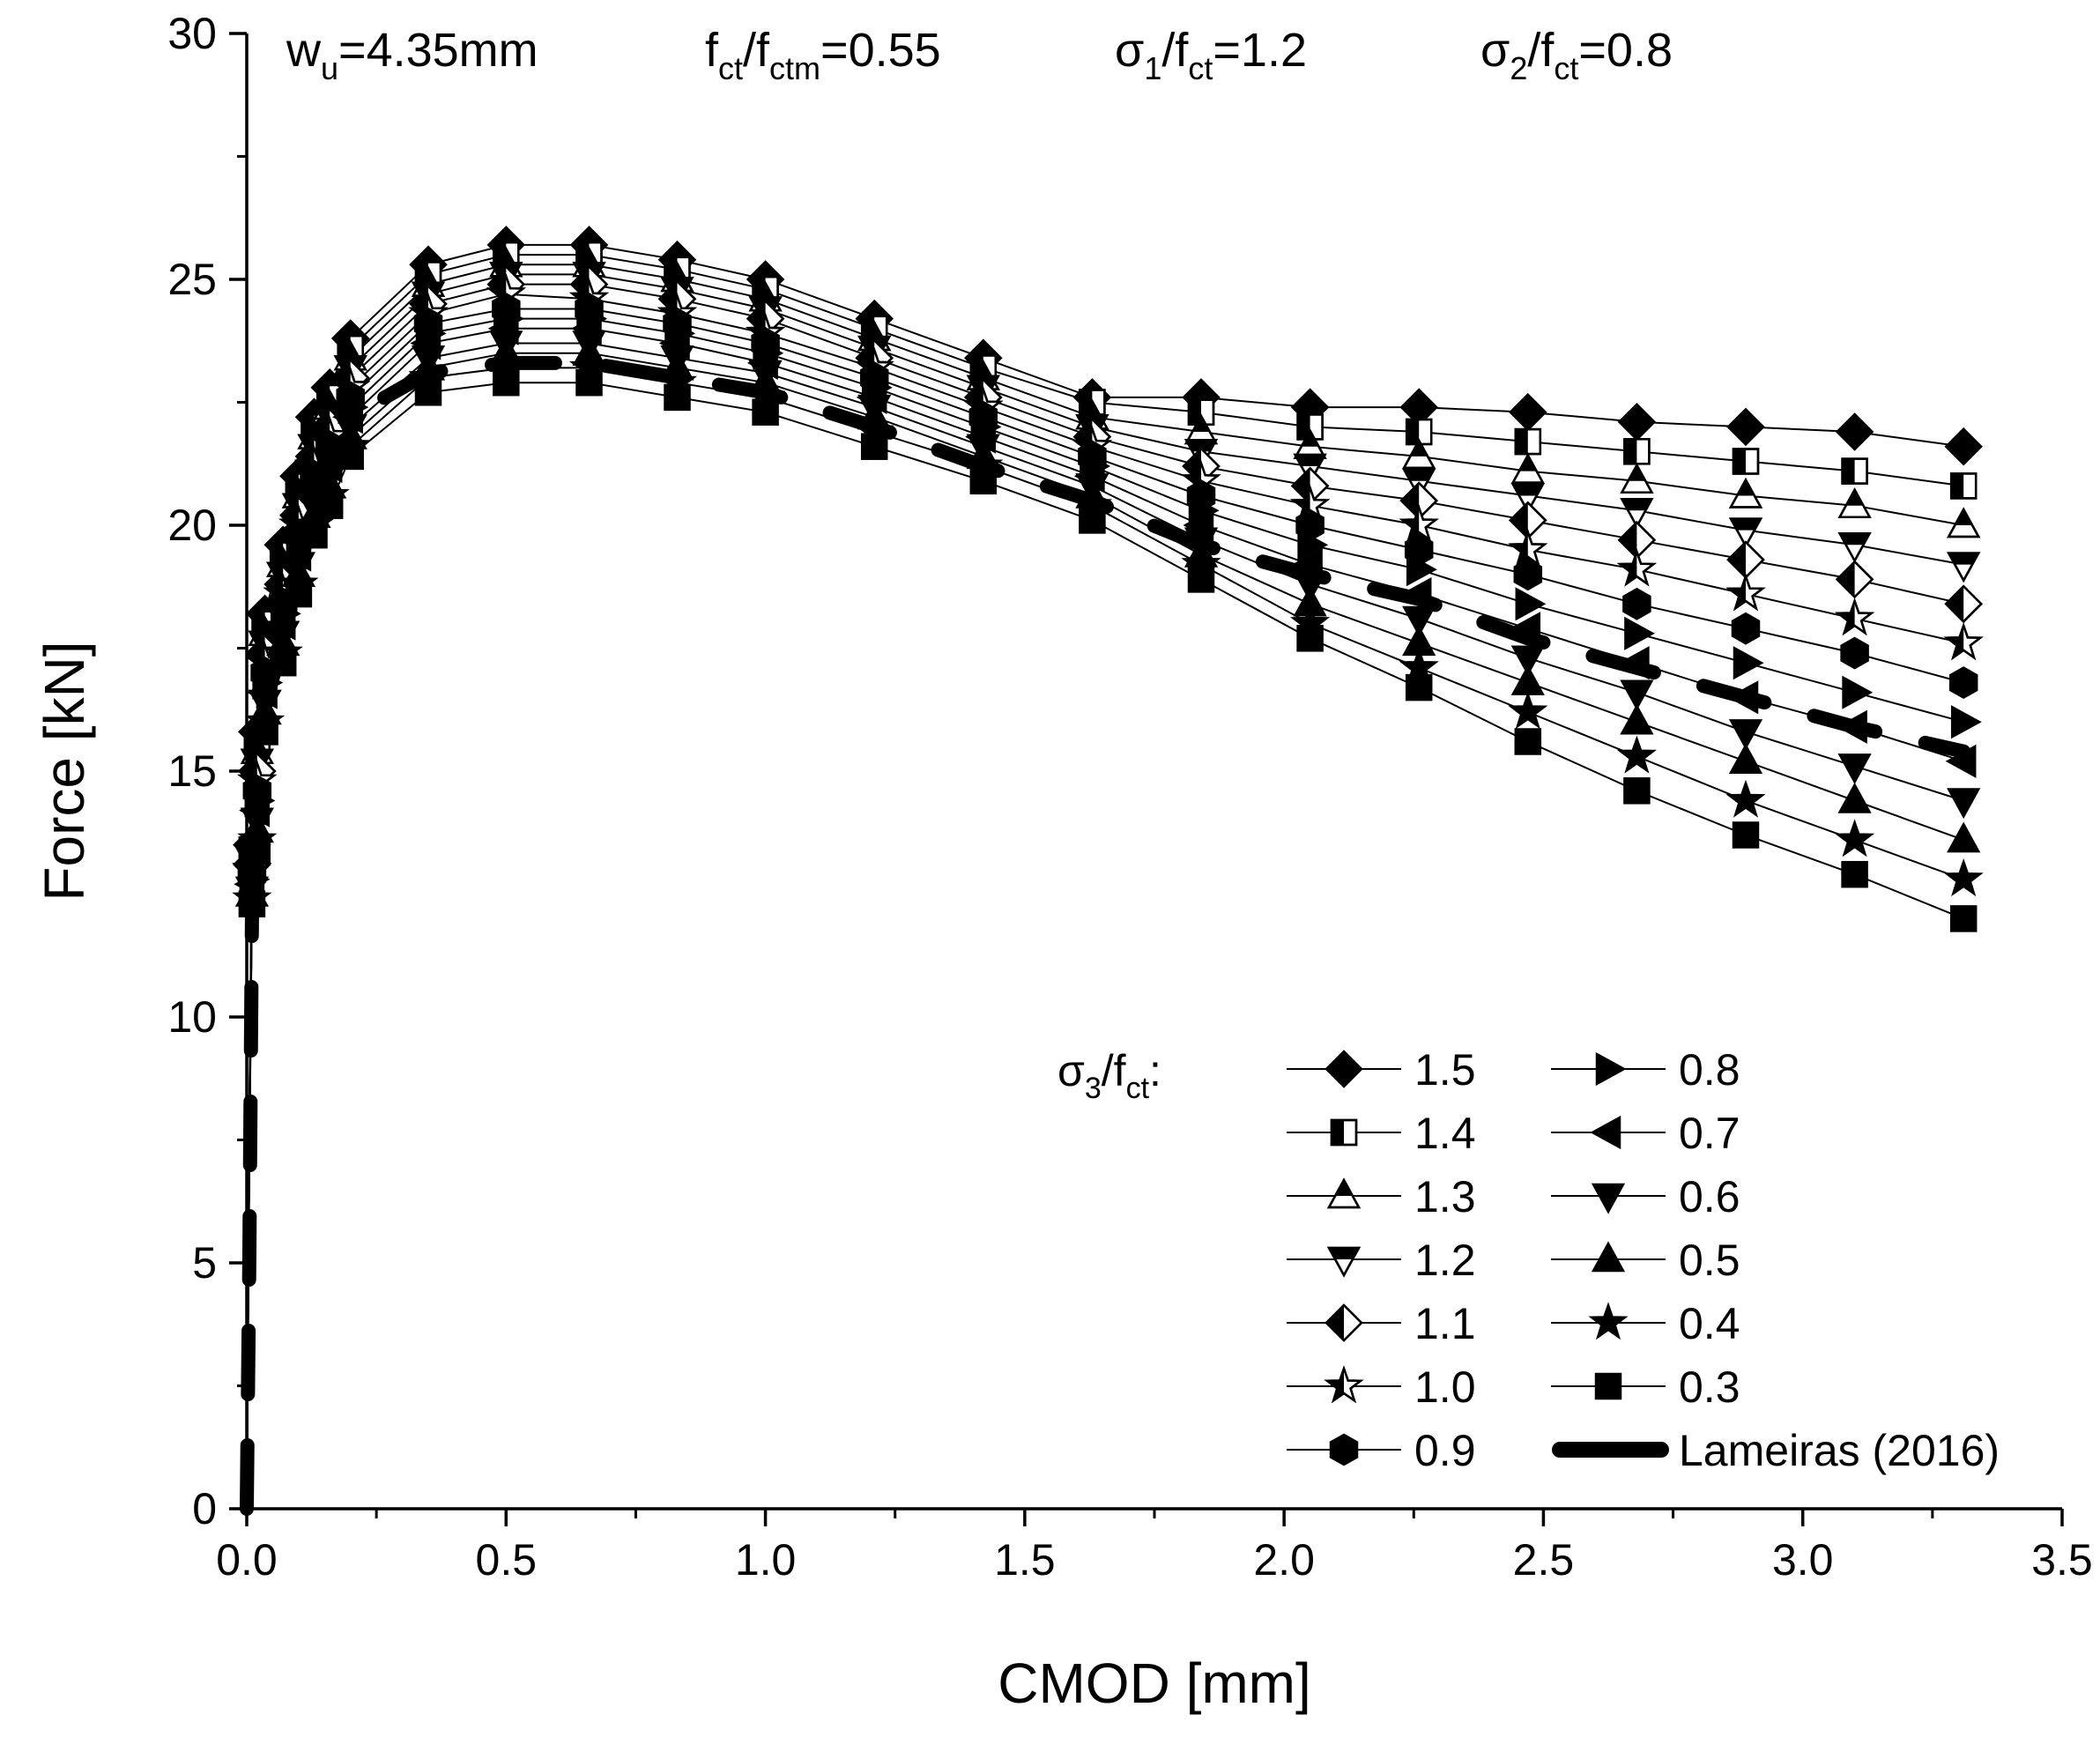 This screenshot has height=1737, width=2100. What do you see at coordinates (1445, 1387) in the screenshot?
I see `legend-label: 1.0` at bounding box center [1445, 1387].